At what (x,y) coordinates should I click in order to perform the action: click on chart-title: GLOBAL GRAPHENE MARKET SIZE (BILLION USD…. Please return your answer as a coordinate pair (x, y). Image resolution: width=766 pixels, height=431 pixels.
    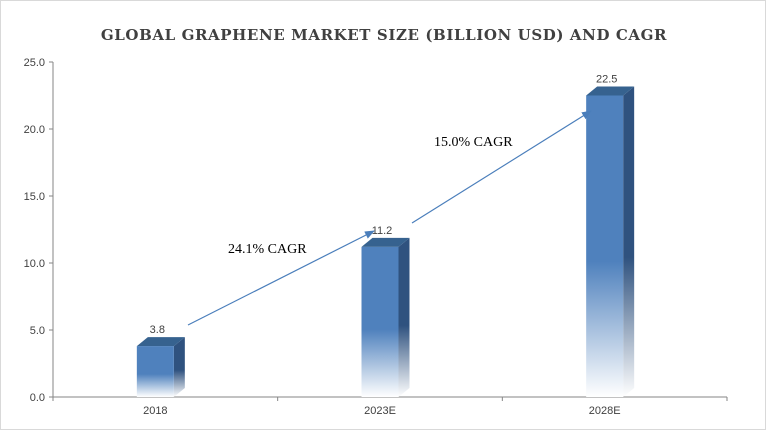
    Looking at the image, I should click on (384, 35).